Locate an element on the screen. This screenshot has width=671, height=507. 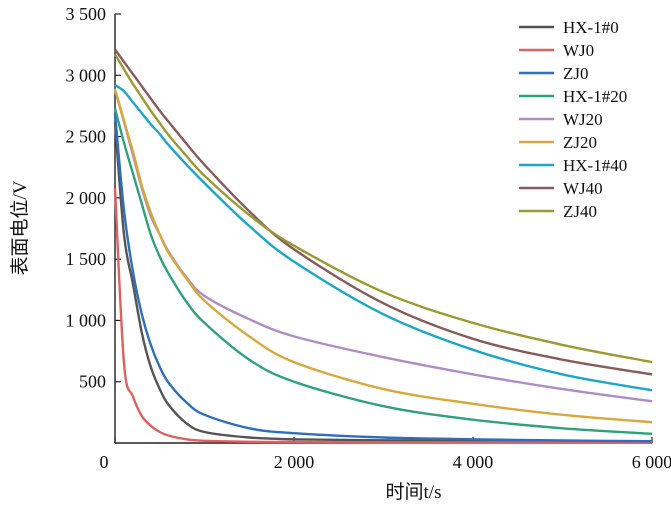
x-tick-label: 0 is located at coordinates (104, 462).